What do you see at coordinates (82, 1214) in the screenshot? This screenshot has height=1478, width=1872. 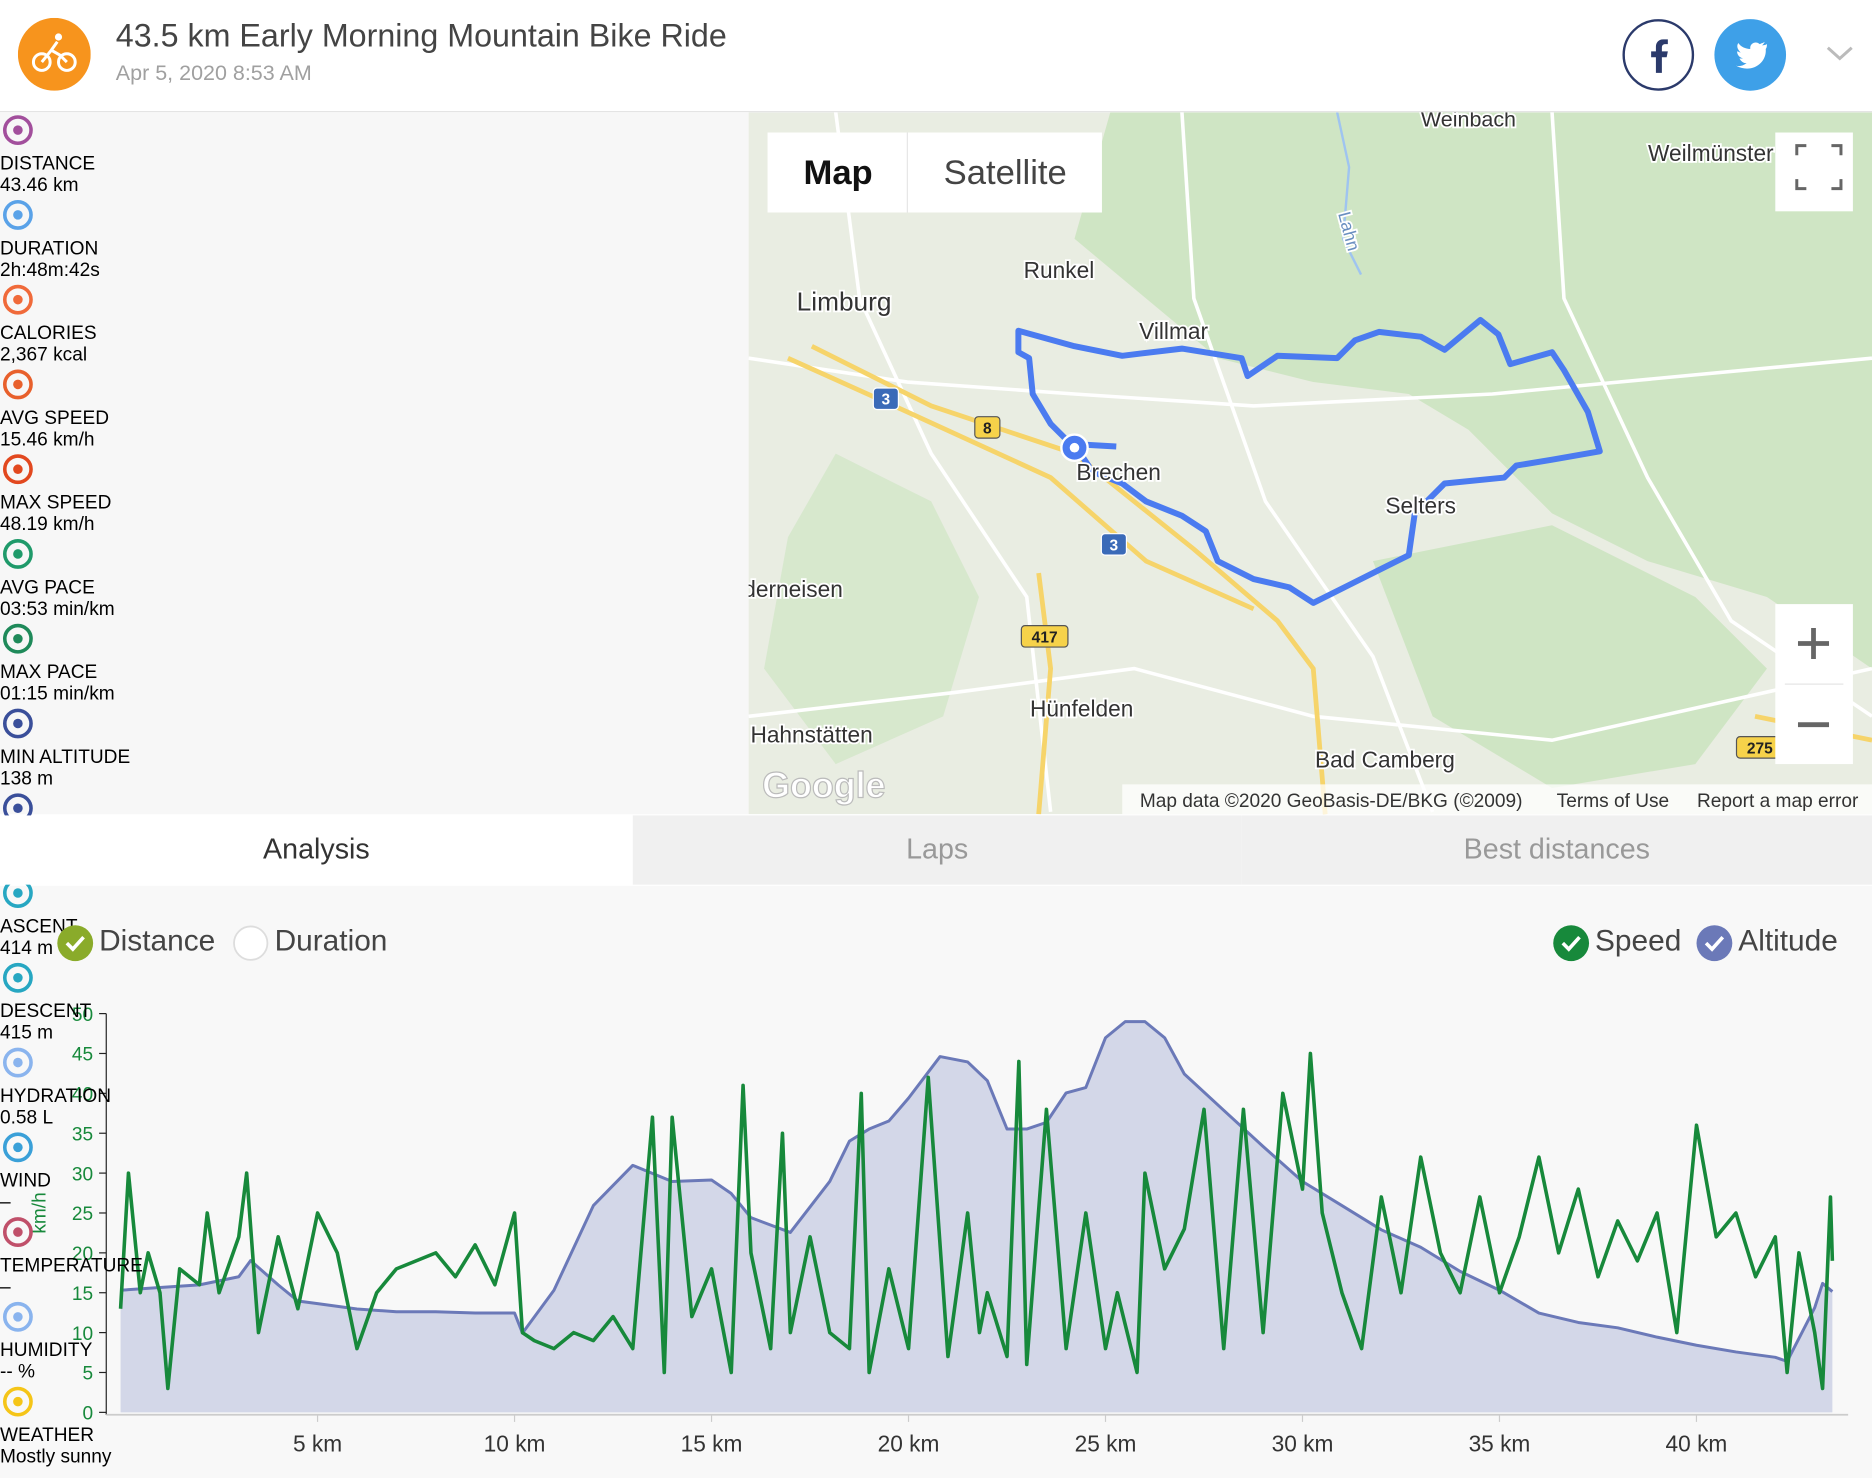 I see `y-tick-label: 25` at bounding box center [82, 1214].